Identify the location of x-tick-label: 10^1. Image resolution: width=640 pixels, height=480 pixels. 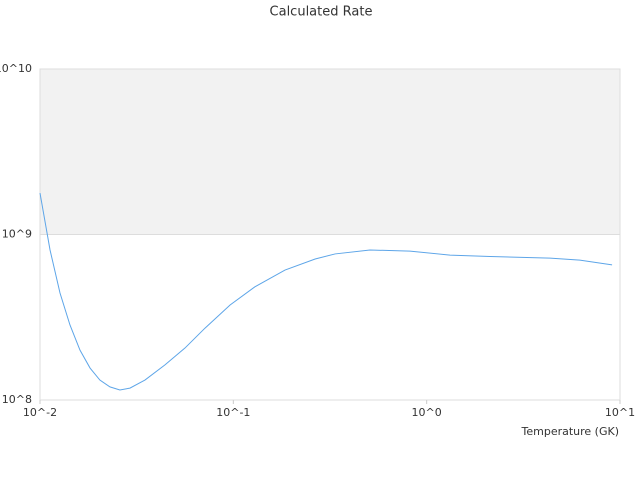
(620, 412).